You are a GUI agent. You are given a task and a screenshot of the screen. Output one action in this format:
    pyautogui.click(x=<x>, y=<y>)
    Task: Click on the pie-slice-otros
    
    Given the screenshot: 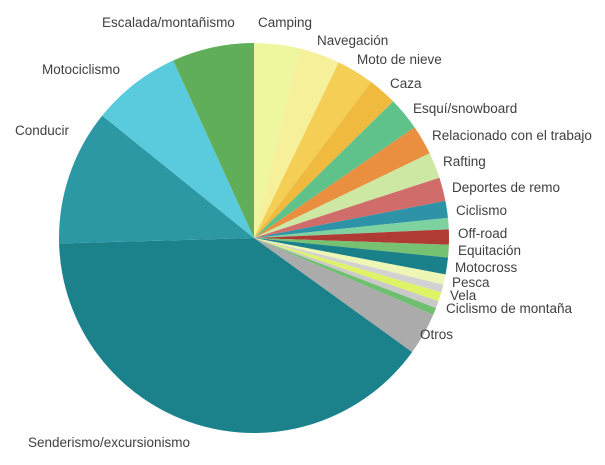 What is the action you would take?
    pyautogui.click(x=344, y=295)
    